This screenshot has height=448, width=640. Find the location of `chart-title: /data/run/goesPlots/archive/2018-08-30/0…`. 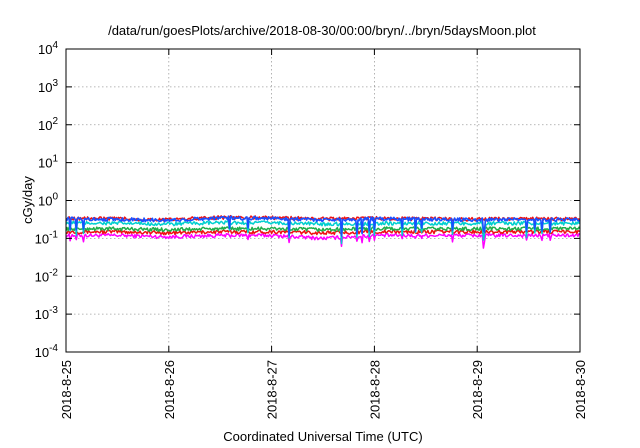

chart-title: /data/run/goesPlots/archive/2018-08-30/0… is located at coordinates (322, 30).